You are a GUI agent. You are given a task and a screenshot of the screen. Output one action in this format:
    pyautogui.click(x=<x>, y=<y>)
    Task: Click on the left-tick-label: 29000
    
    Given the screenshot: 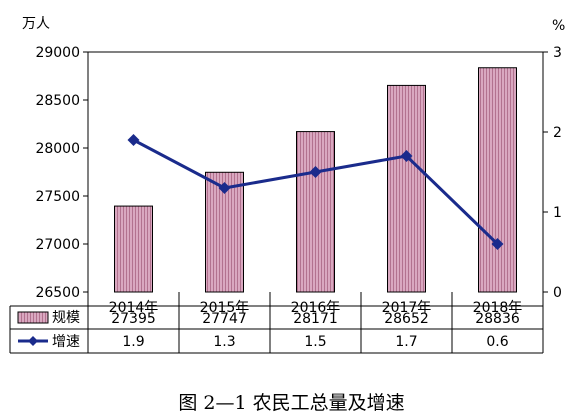 What is the action you would take?
    pyautogui.click(x=57, y=53)
    